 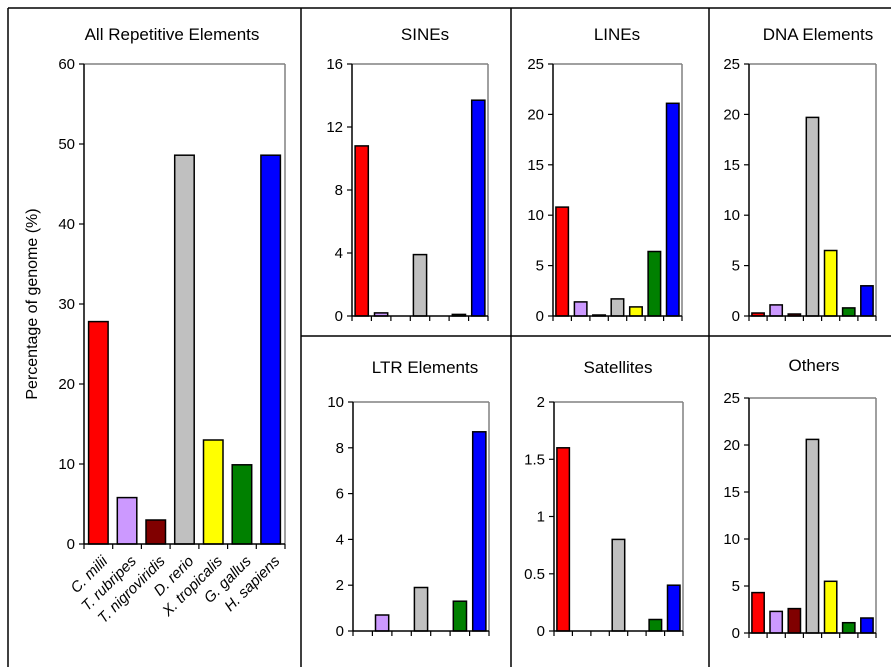 I want to click on chart-panel: 0 2 4 6 8 10 LTR Elements, so click(x=408, y=499).